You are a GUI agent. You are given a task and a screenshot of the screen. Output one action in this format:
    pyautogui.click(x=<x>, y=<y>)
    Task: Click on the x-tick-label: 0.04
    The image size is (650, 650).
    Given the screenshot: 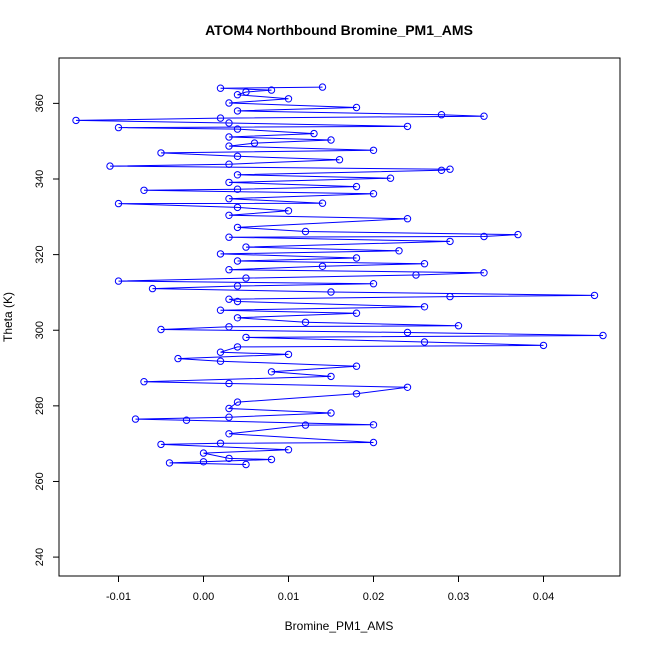 What is the action you would take?
    pyautogui.click(x=543, y=597)
    